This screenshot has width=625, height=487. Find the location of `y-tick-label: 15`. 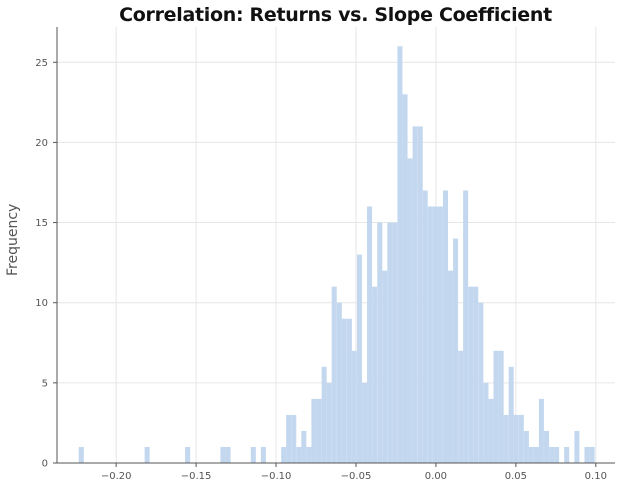

y-tick-label: 15 is located at coordinates (41, 223).